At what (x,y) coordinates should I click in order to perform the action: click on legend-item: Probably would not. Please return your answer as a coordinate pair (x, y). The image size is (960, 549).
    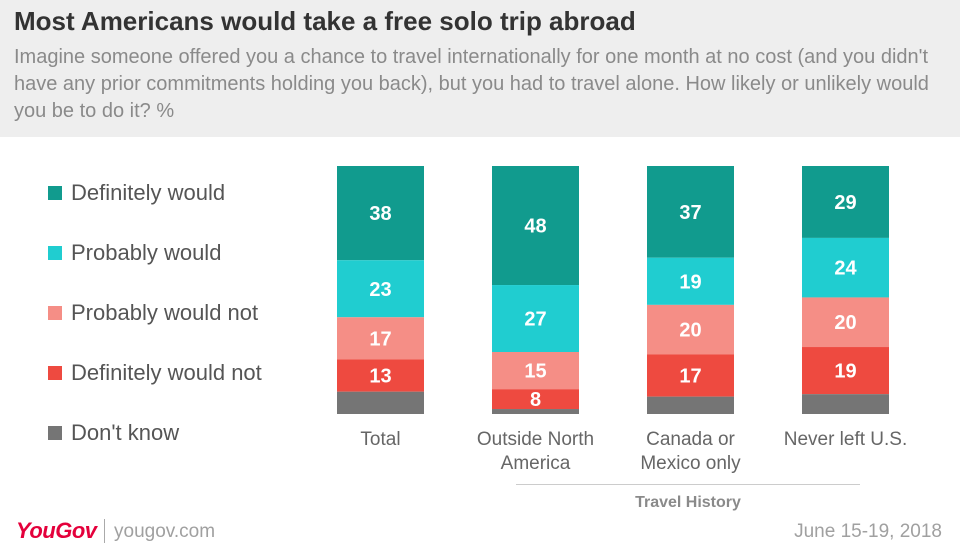
    Looking at the image, I should click on (155, 328).